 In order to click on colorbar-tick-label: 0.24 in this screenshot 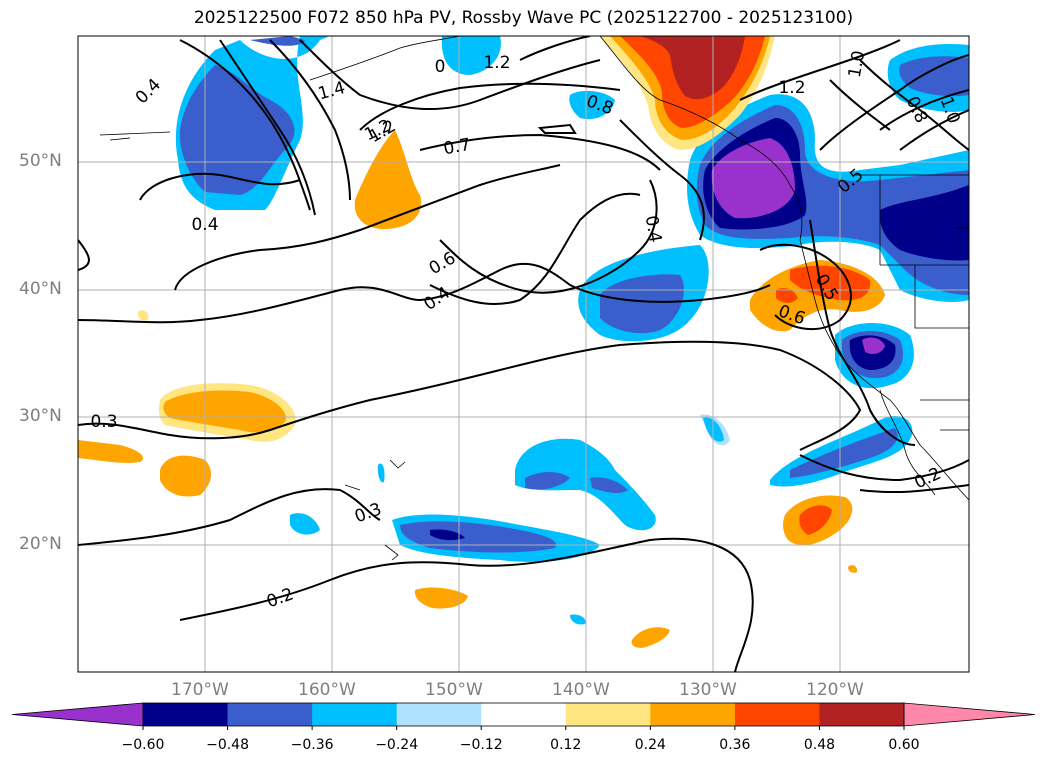, I will do `click(650, 745)`.